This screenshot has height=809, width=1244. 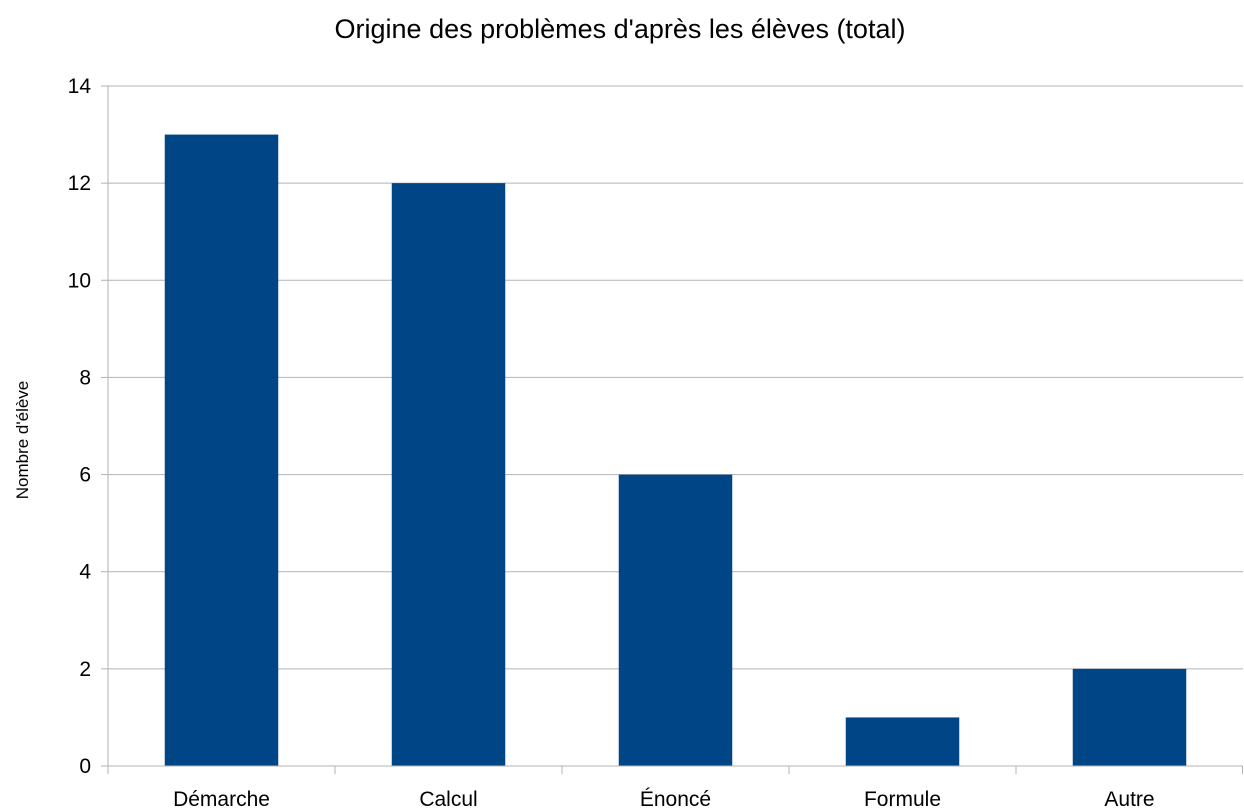 I want to click on y-tick-label: 14, so click(x=80, y=86).